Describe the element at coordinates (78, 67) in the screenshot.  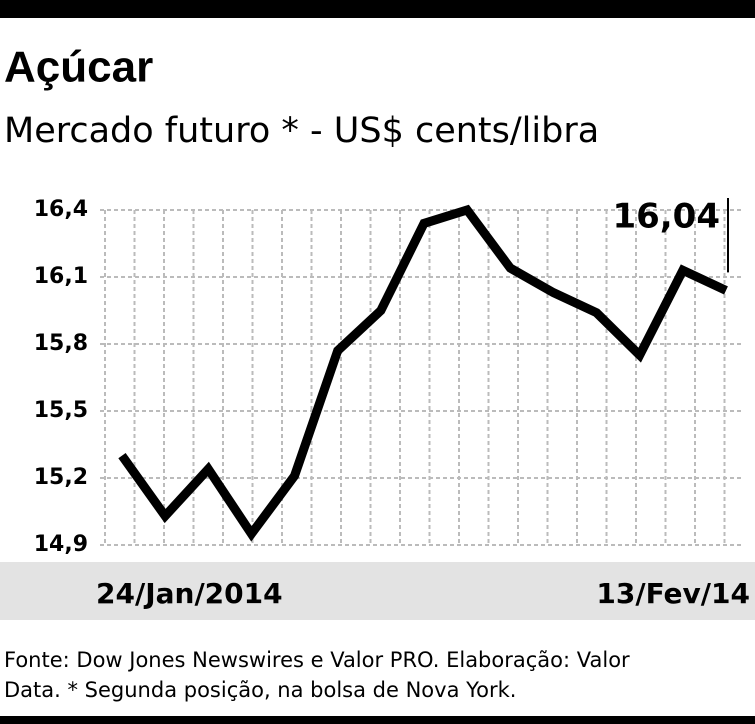
I see `chart-title: Açúcar` at that location.